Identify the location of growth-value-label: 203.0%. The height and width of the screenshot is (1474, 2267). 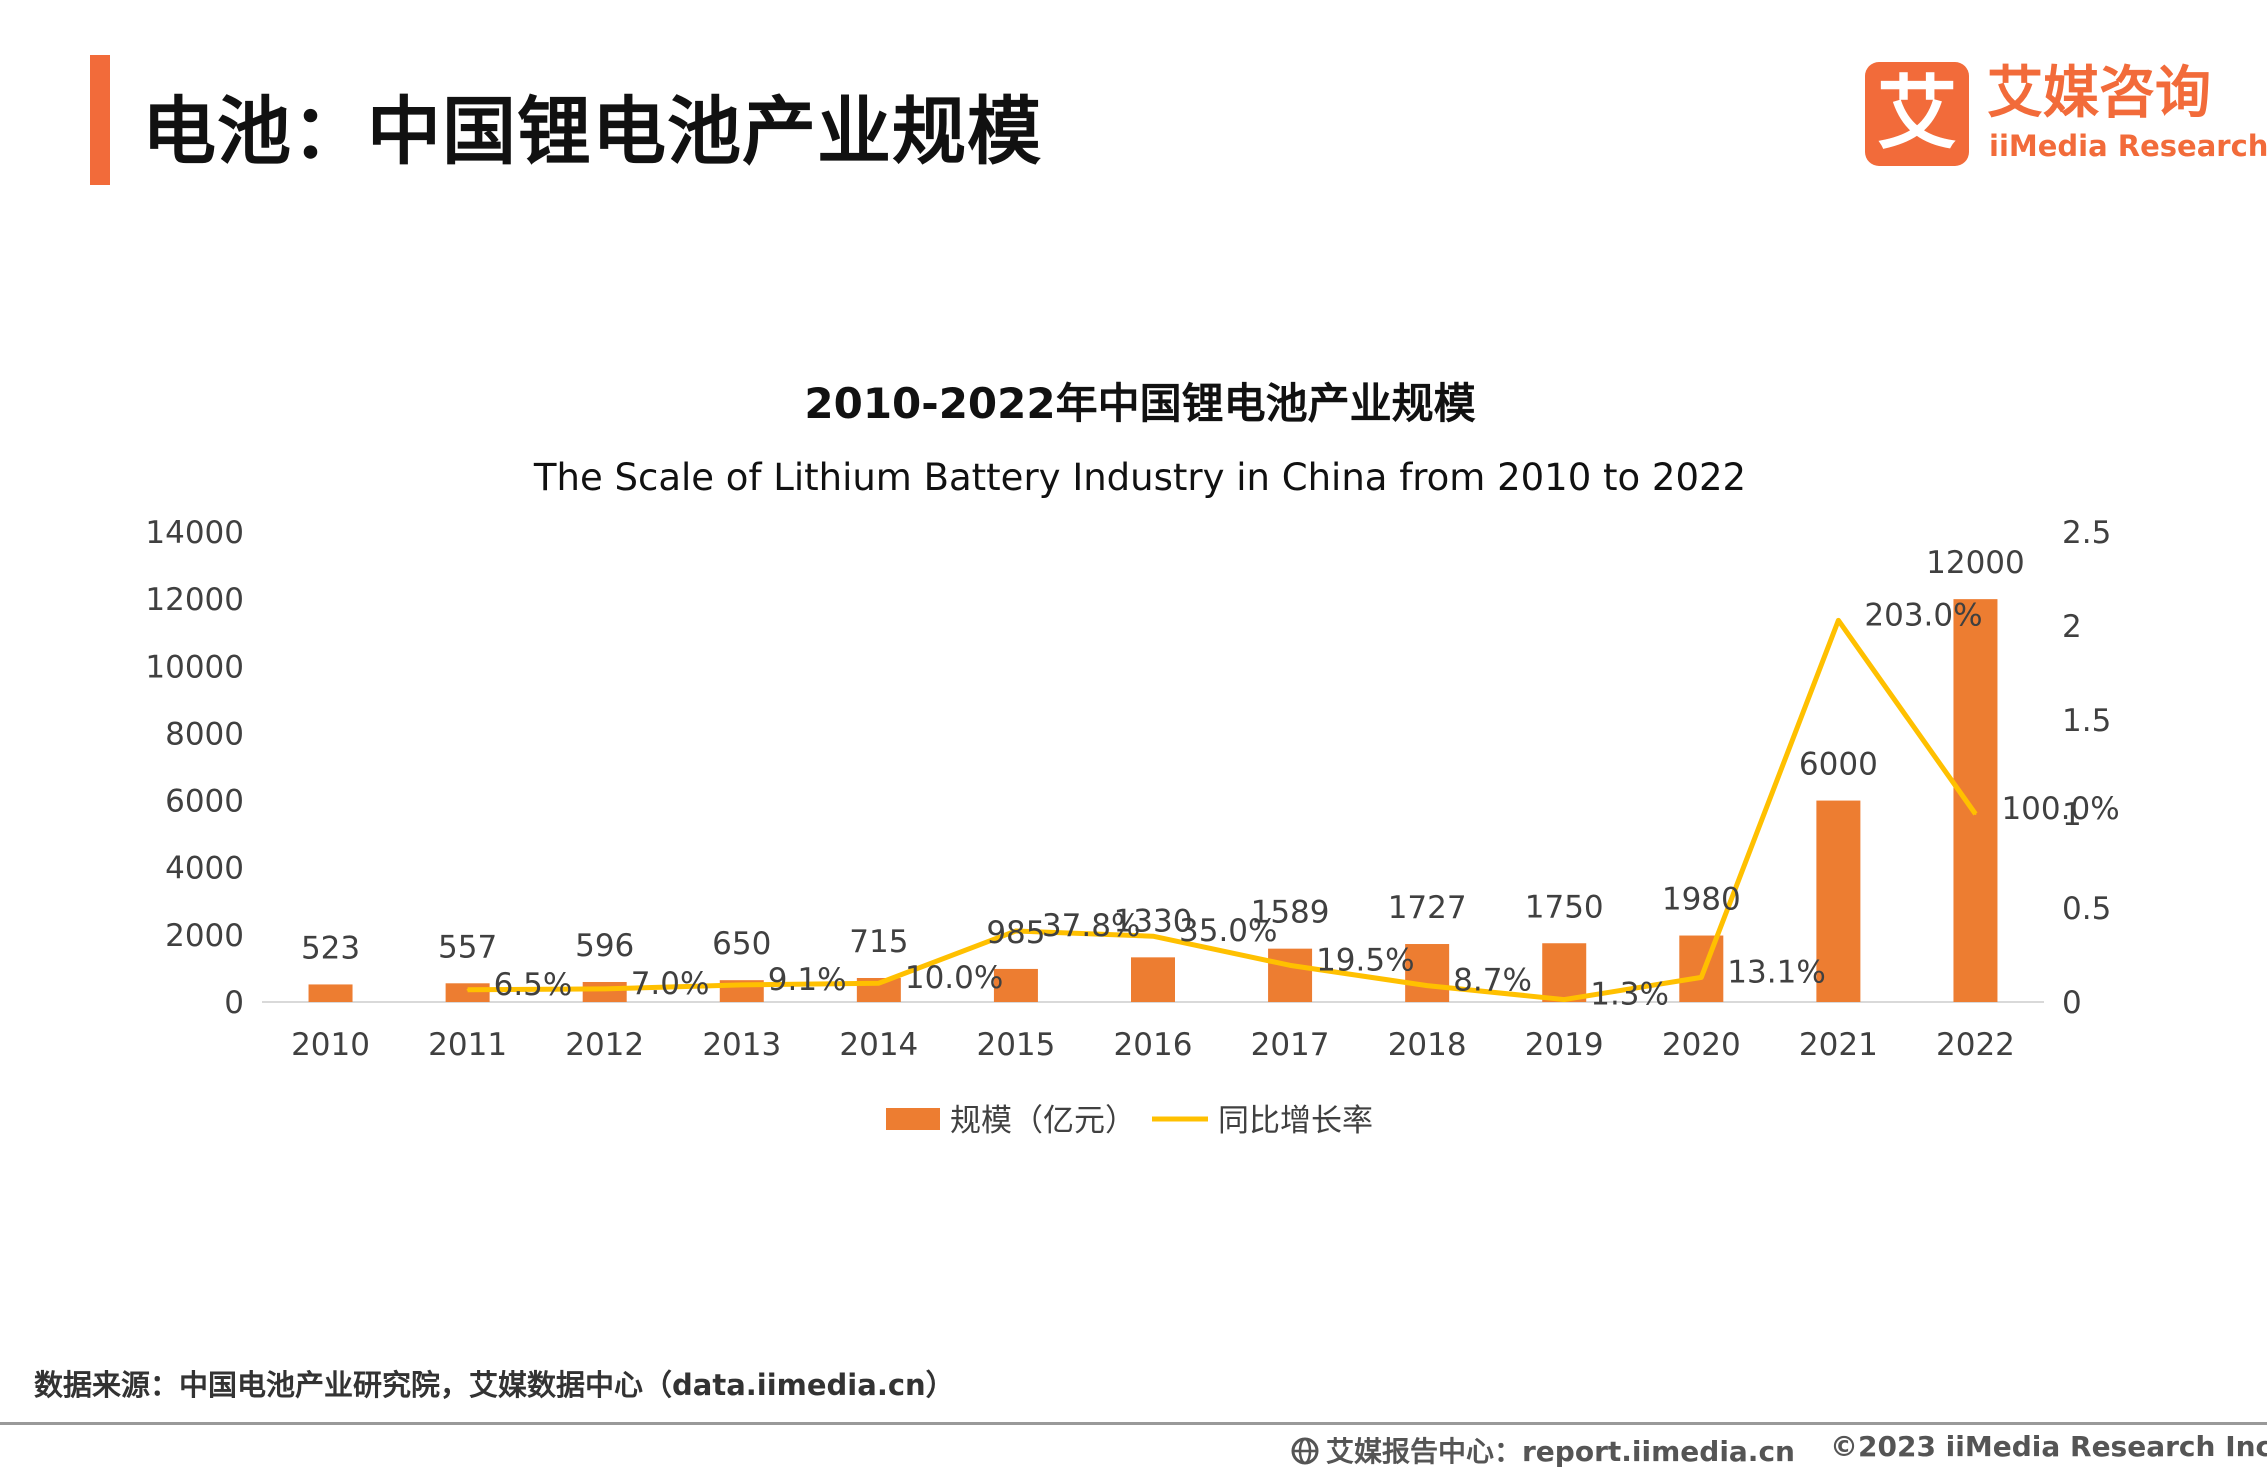
(1923, 615).